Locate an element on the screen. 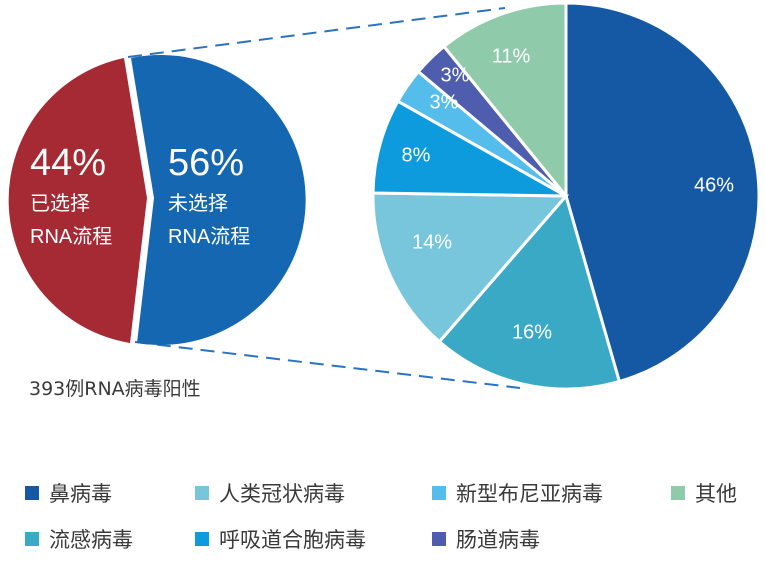 The height and width of the screenshot is (567, 765). legend-item-coronavirus: 人类冠状病毒 is located at coordinates (270, 493).